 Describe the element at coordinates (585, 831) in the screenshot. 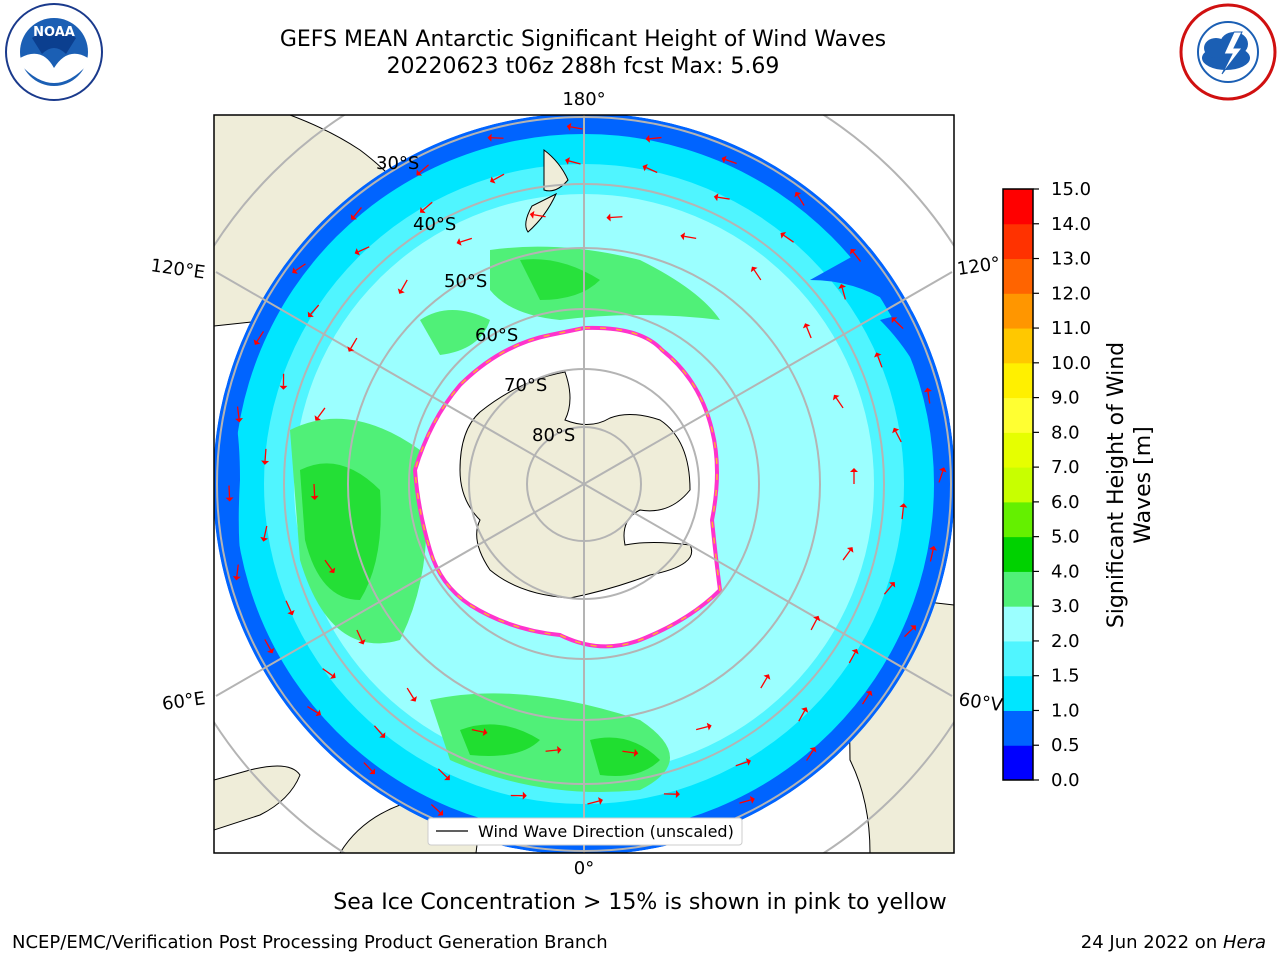

I see `map-legend: Wind Wave Direction (unscaled)` at that location.